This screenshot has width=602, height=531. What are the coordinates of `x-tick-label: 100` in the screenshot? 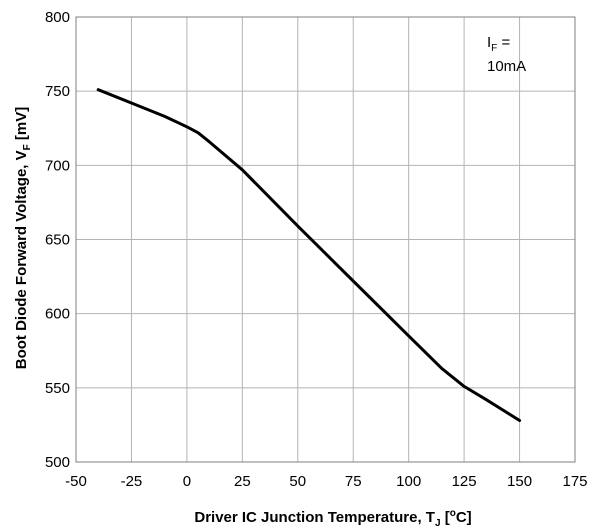 It's located at (408, 481).